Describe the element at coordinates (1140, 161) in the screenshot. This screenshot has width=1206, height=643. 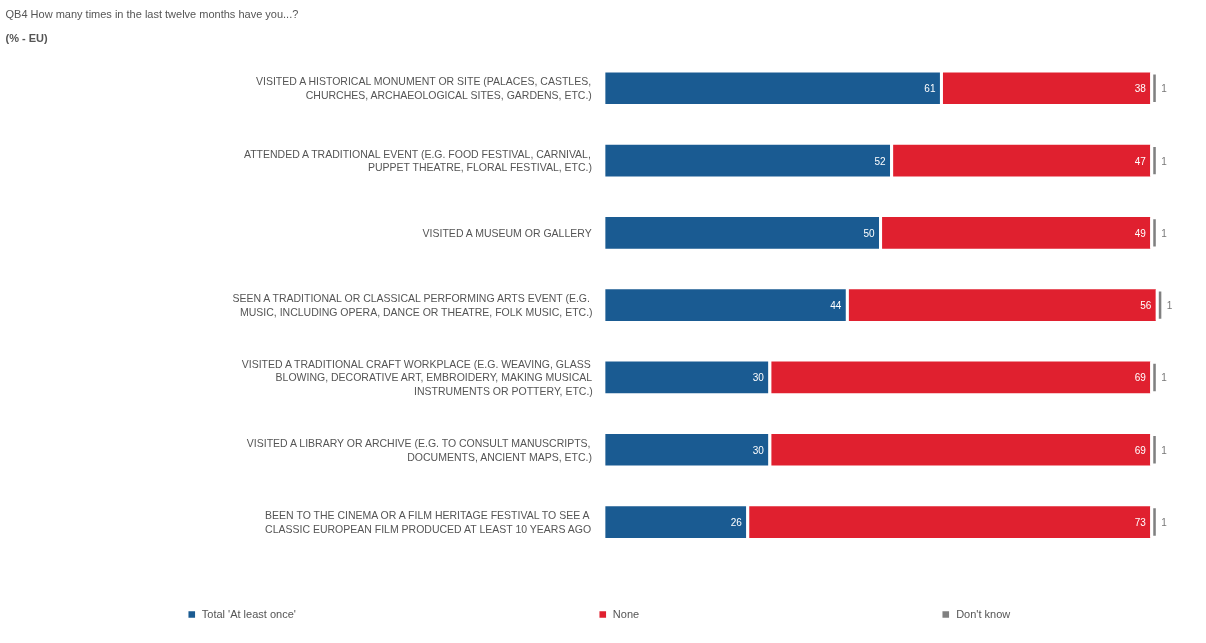
I see `data-label: 47` at that location.